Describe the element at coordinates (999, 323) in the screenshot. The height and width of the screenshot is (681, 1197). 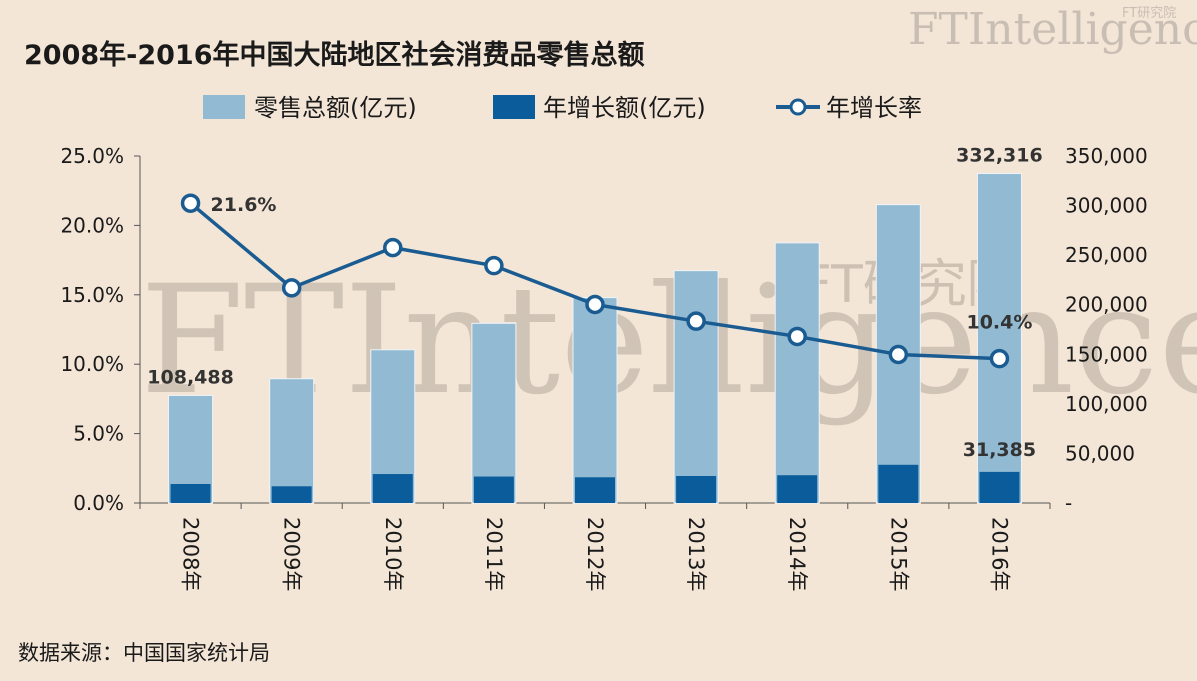
I see `data-label-rate-last: 10.4%` at that location.